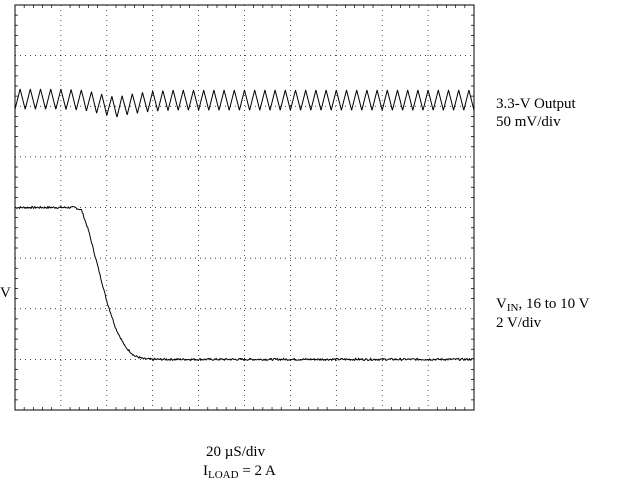  I want to click on label-3v3-output-line2: 50 mV/div, so click(528, 122).